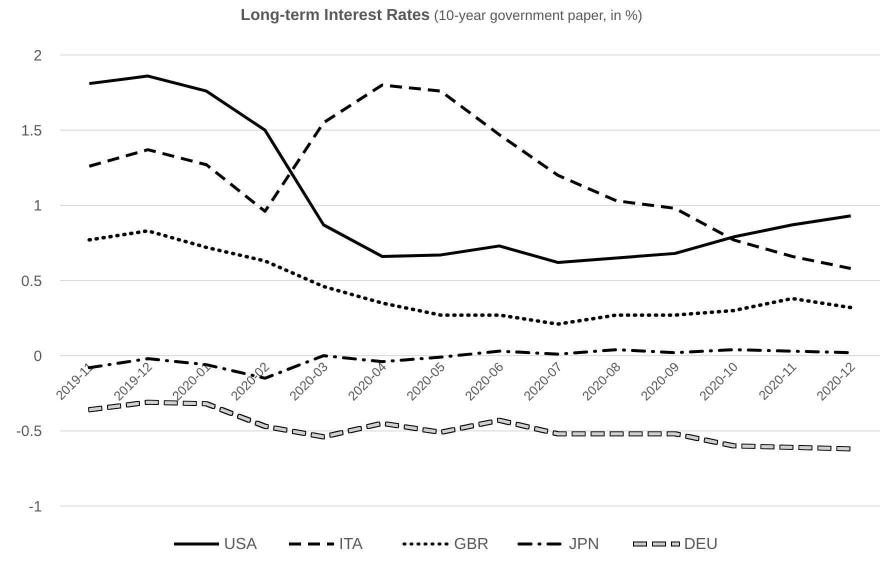  Describe the element at coordinates (471, 544) in the screenshot. I see `legend-label: GBR` at that location.